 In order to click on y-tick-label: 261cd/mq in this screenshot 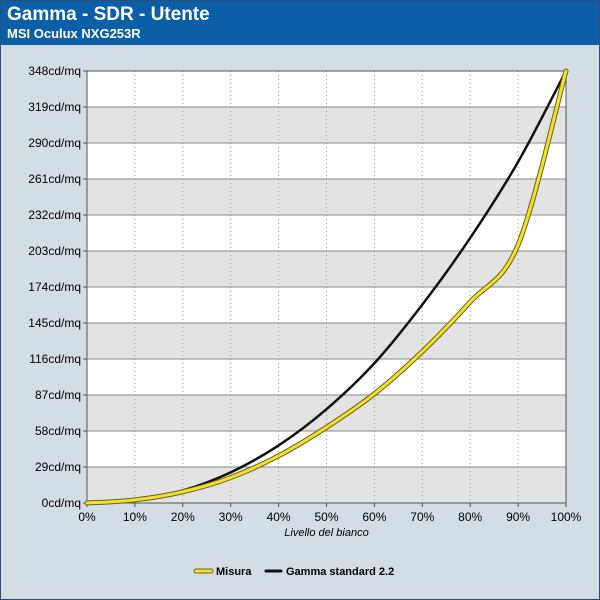, I will do `click(54, 179)`.